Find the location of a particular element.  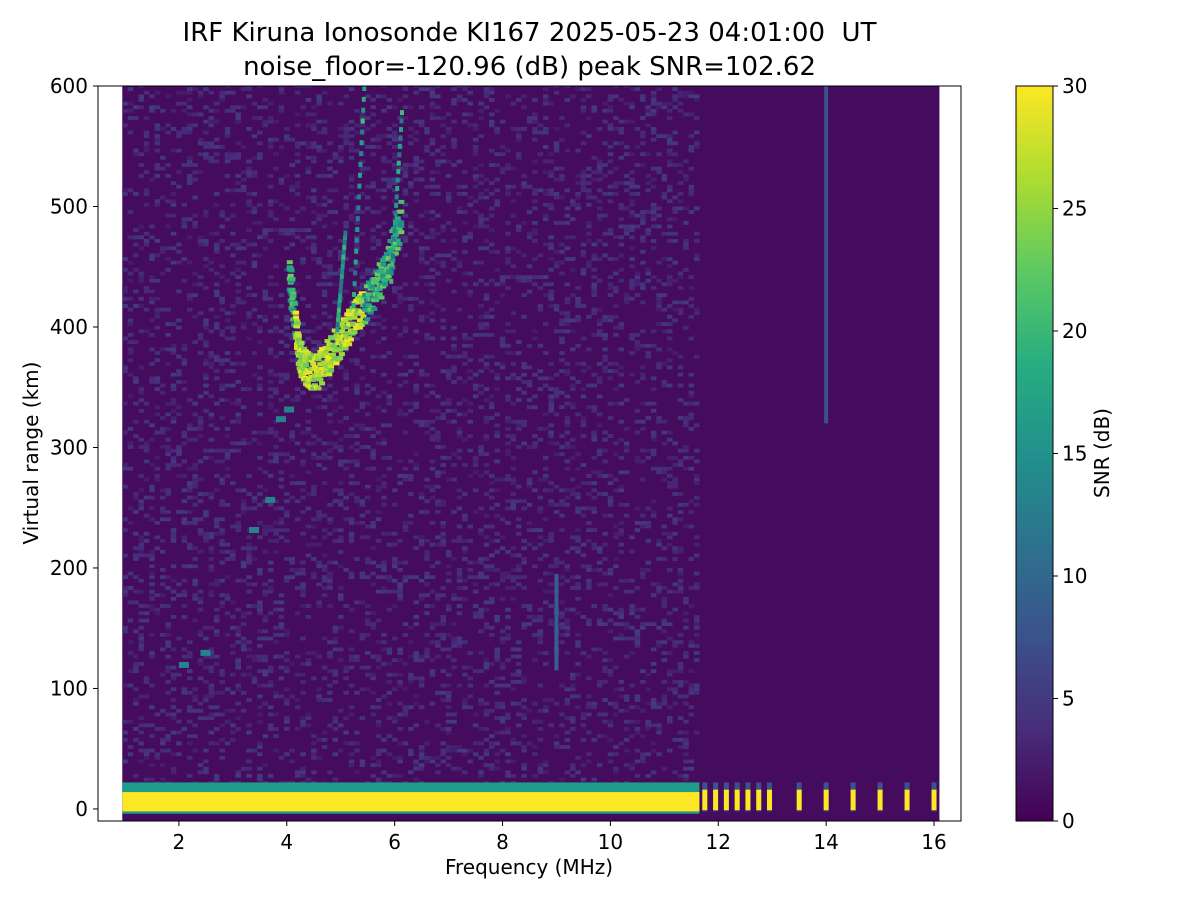

pulse-core is located at coordinates (759, 800).